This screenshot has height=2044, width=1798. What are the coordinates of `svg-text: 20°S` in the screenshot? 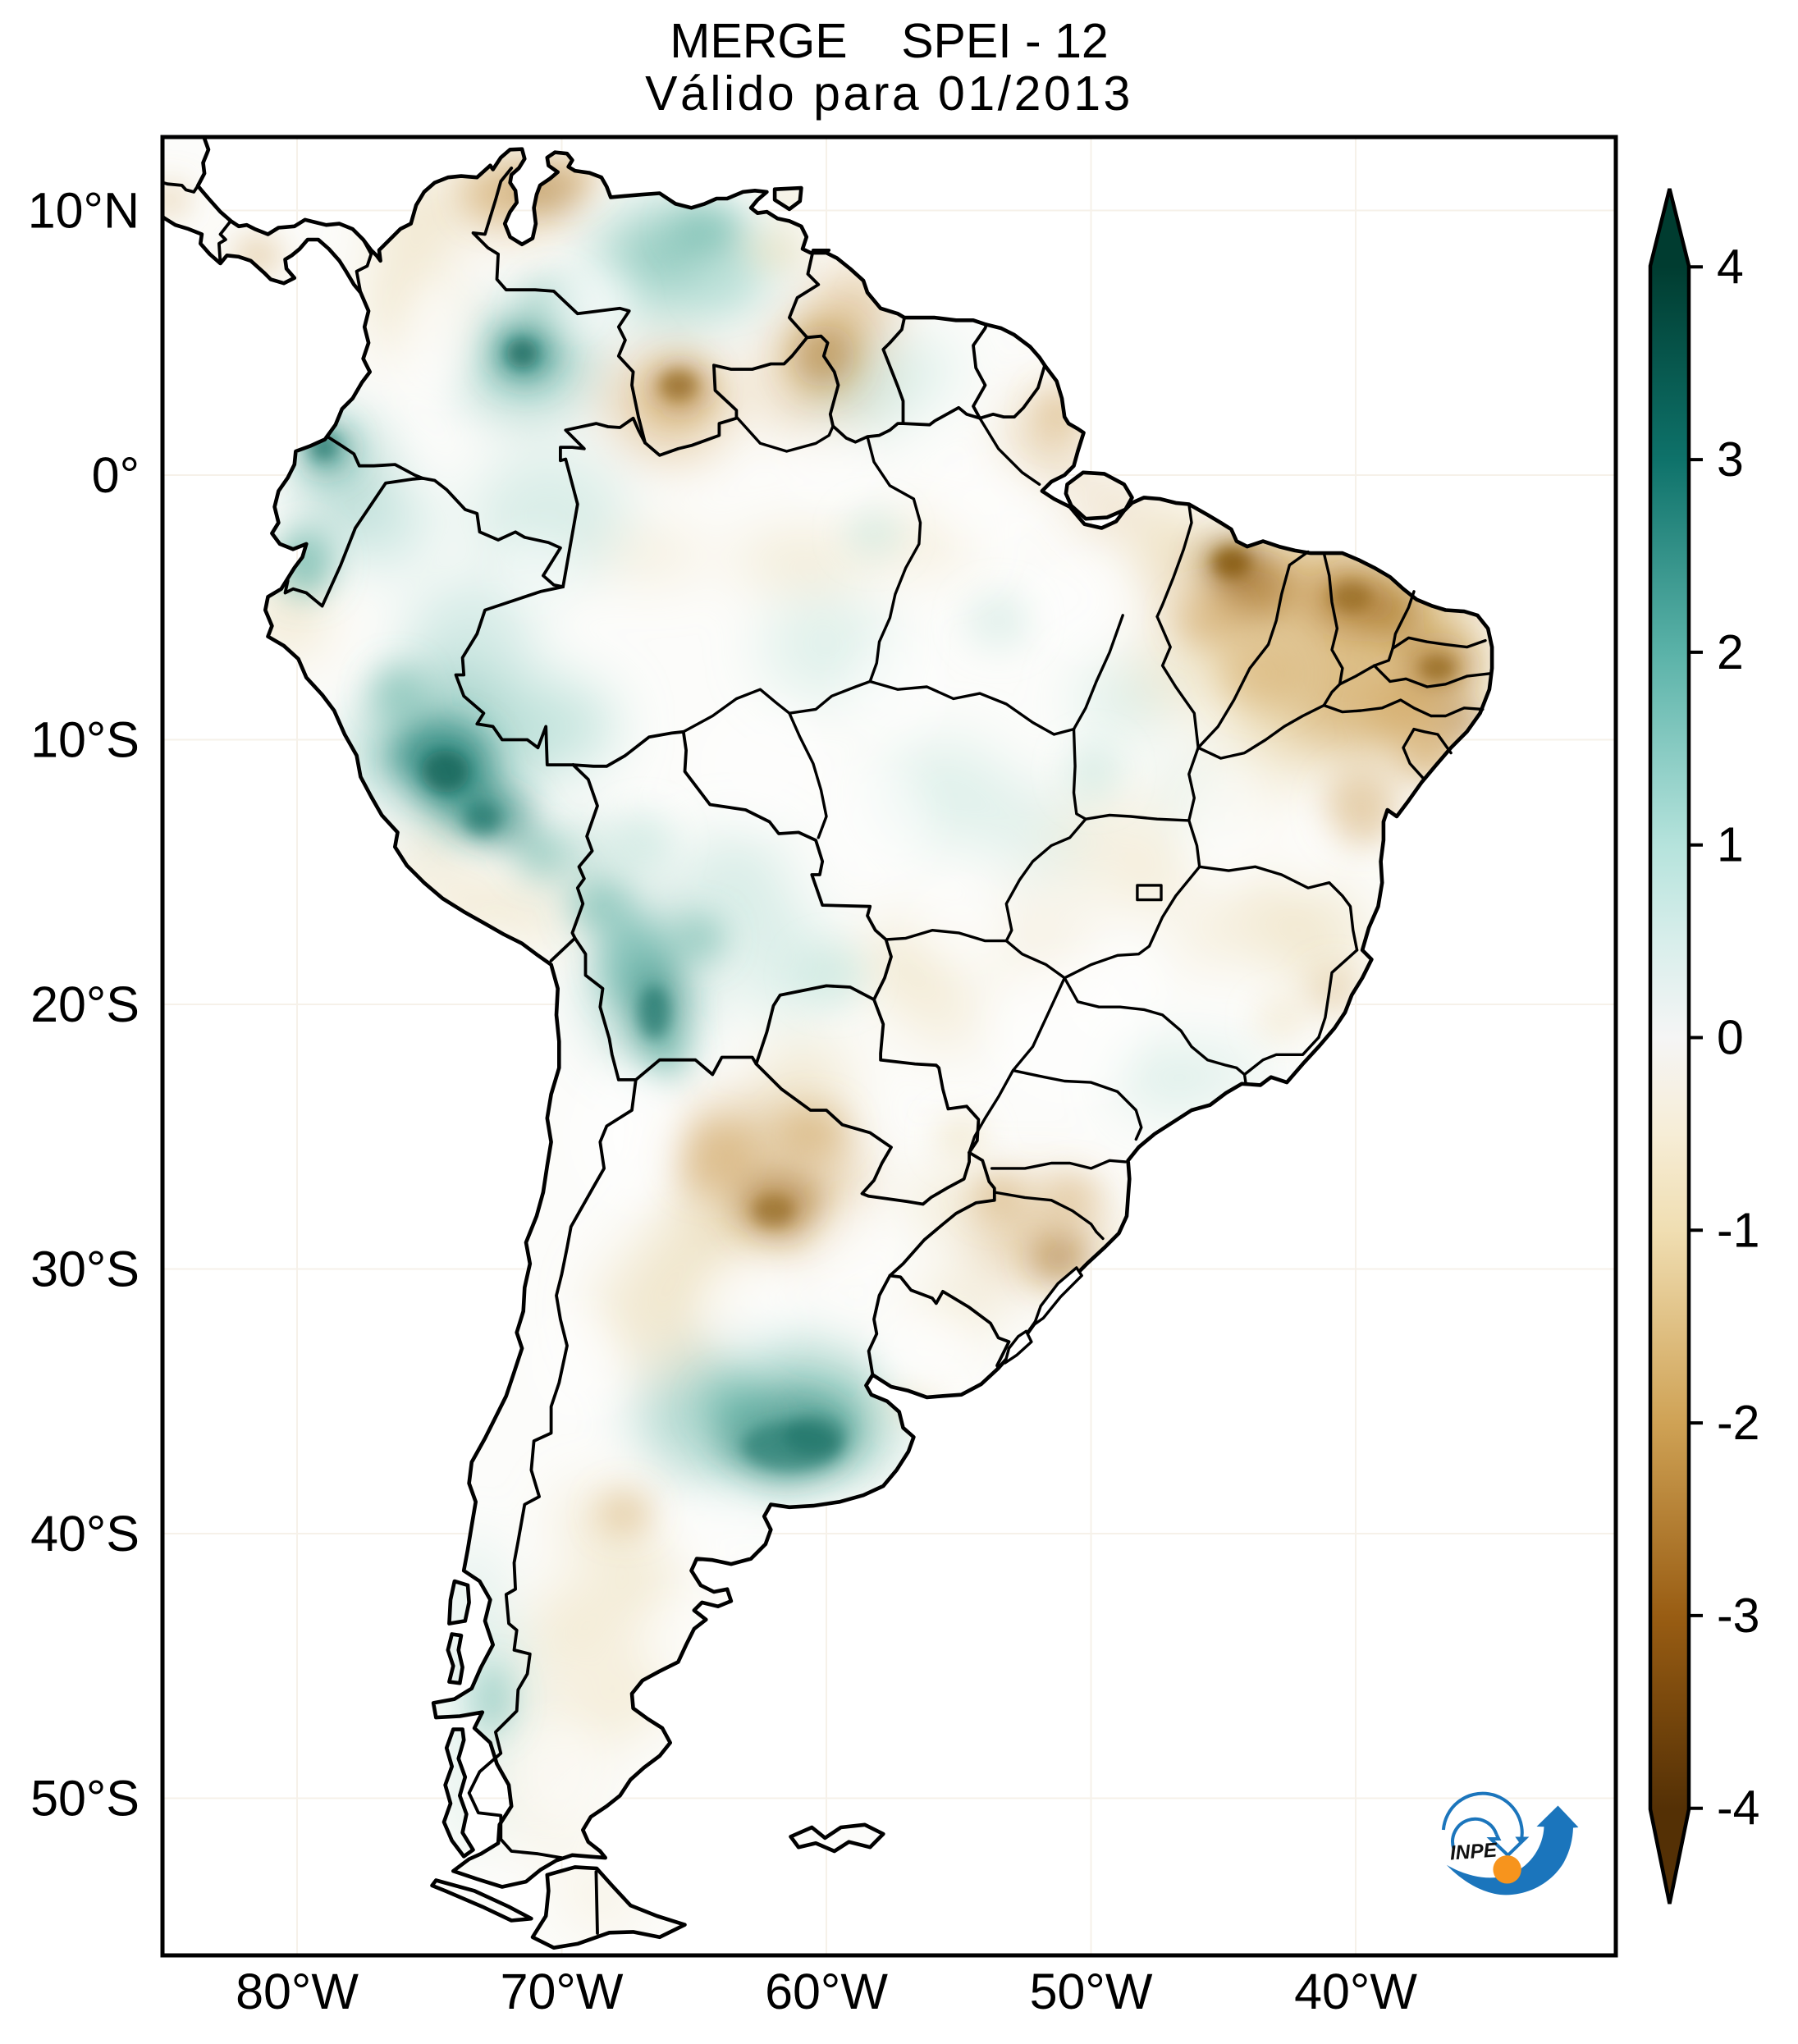 It's located at (85, 1004).